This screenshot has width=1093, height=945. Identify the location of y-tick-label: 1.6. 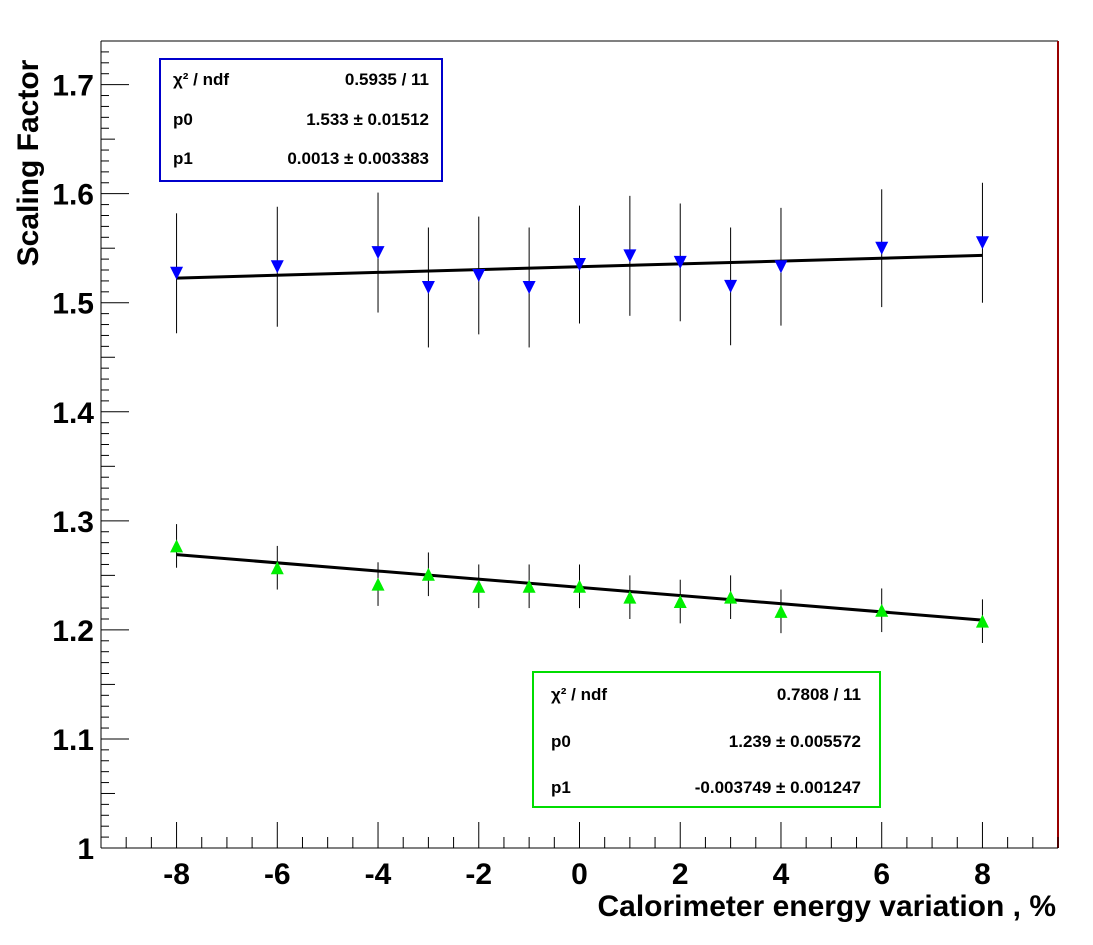
(73, 195).